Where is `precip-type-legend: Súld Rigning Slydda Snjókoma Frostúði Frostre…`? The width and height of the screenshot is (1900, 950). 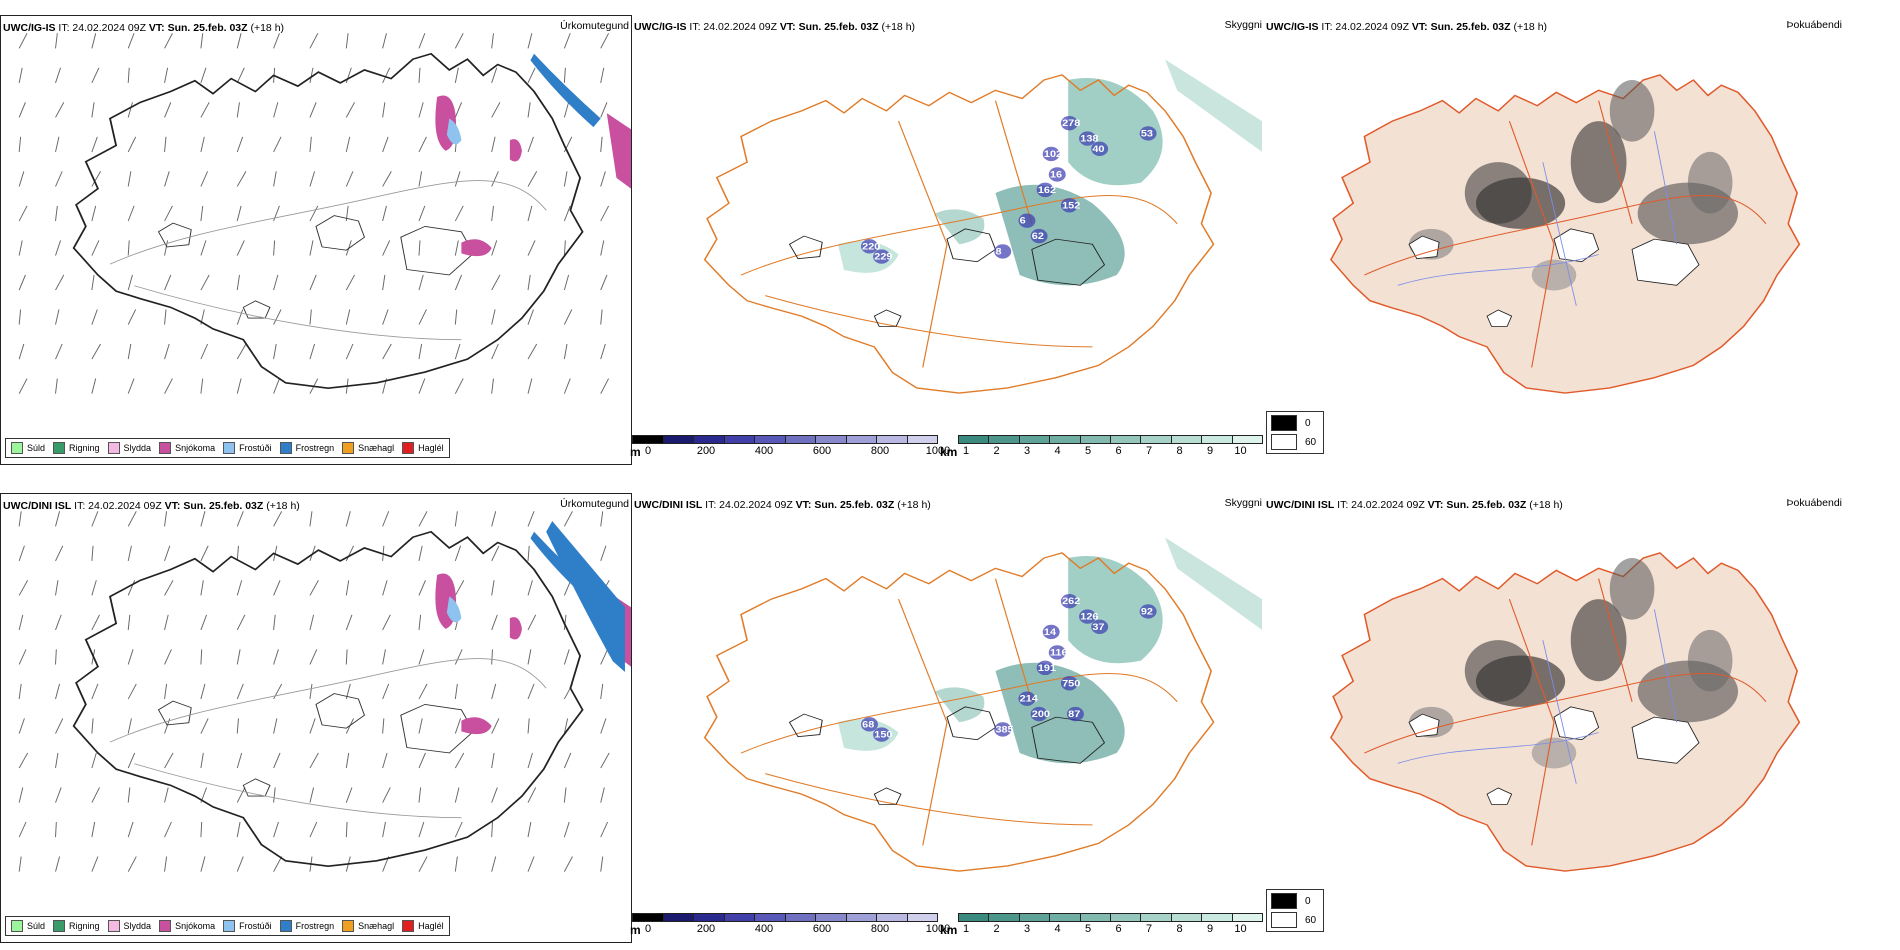 precip-type-legend: Súld Rigning Slydda Snjókoma Frostúði Frostre… is located at coordinates (227, 448).